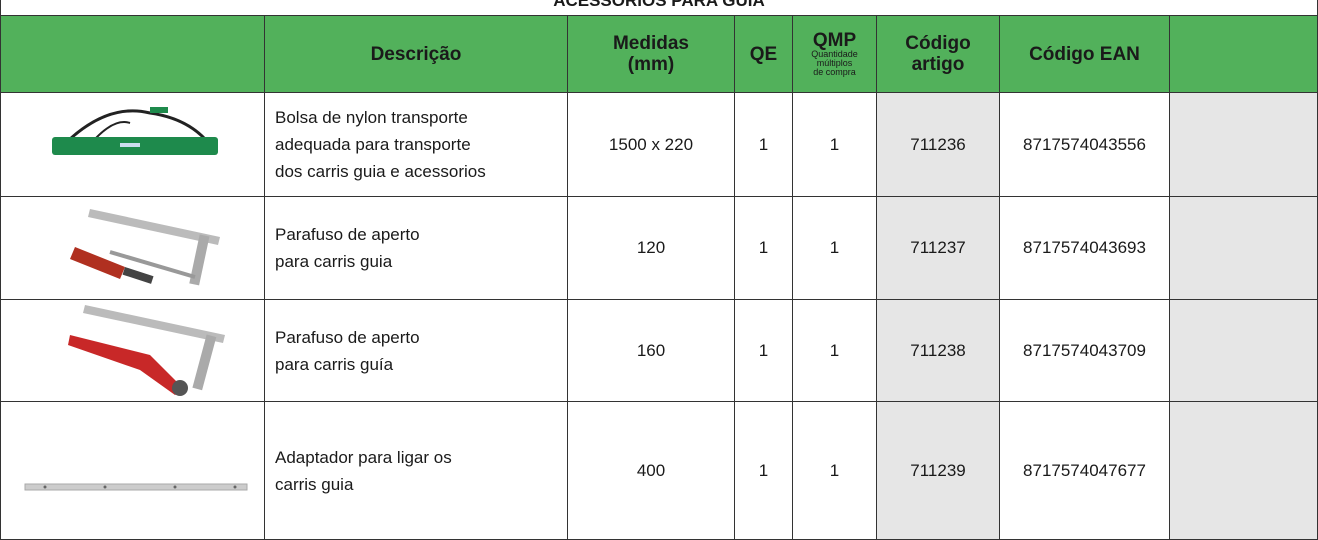  Describe the element at coordinates (659, 5) in the screenshot. I see `title: ACESSÓRIOS PARA GUIA` at that location.